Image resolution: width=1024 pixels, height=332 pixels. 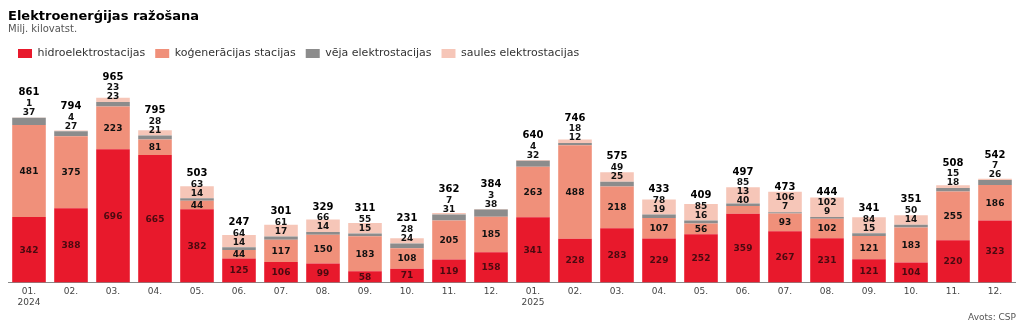 What do you see at coordinates (659, 208) in the screenshot?
I see `data-label: 19` at bounding box center [659, 208].